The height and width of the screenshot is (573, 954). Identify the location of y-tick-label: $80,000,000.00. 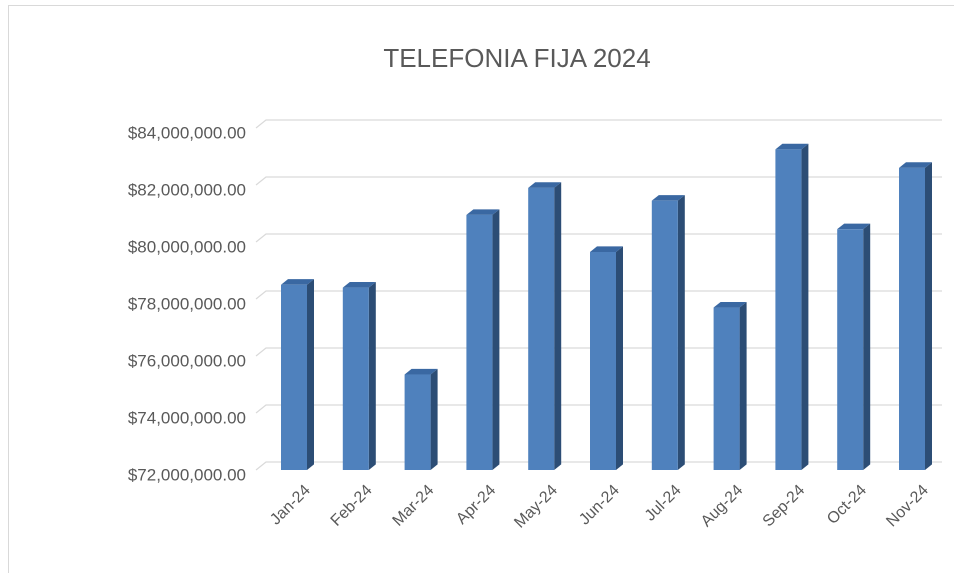
(187, 246).